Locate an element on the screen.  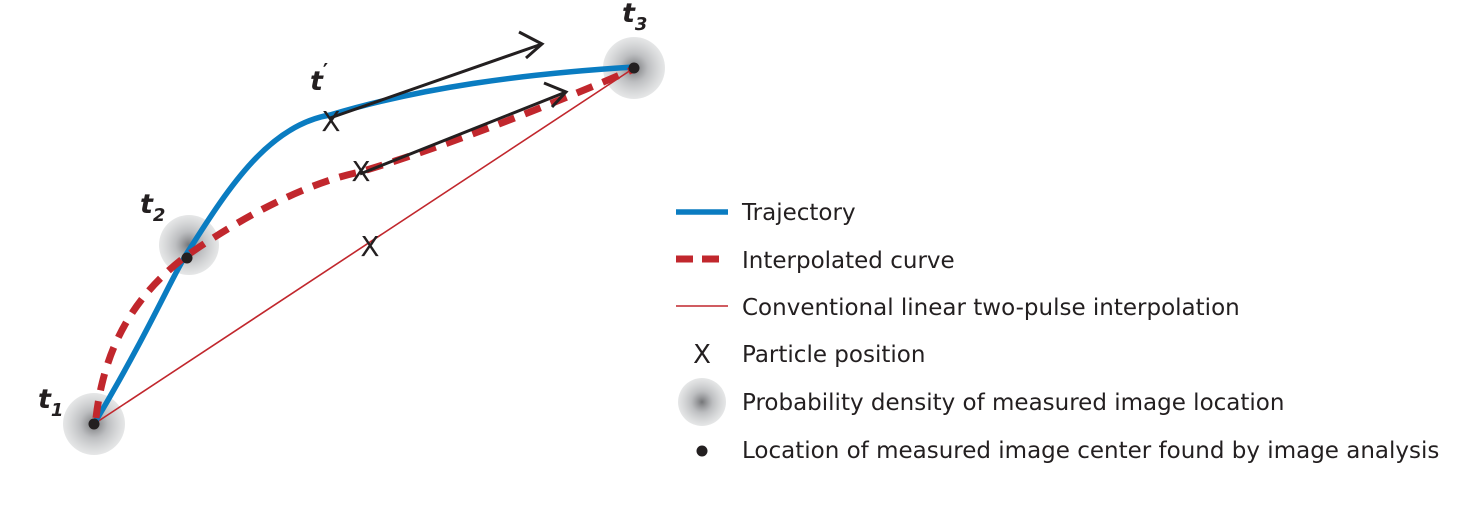
image-center-t3 is located at coordinates (634, 68).